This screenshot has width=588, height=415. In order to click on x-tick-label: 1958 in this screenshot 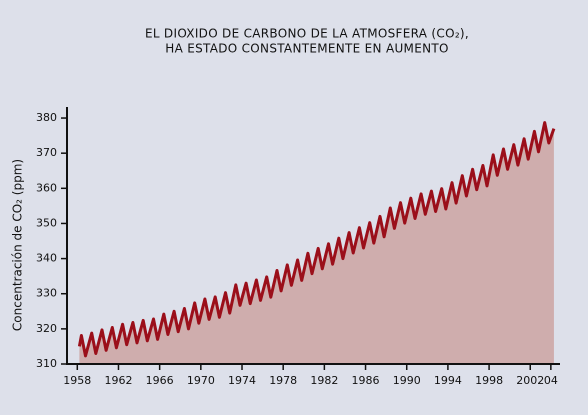, I will do `click(77, 380)`.